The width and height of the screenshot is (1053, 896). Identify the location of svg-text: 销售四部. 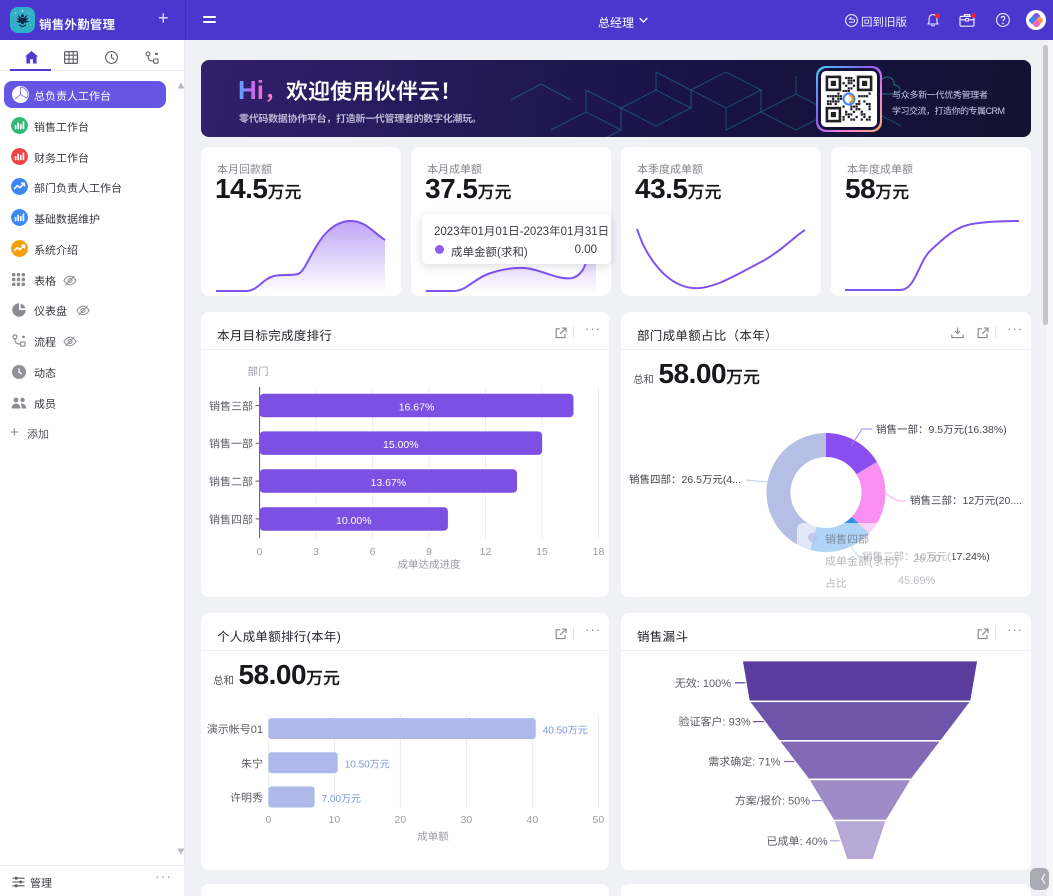
(231, 519).